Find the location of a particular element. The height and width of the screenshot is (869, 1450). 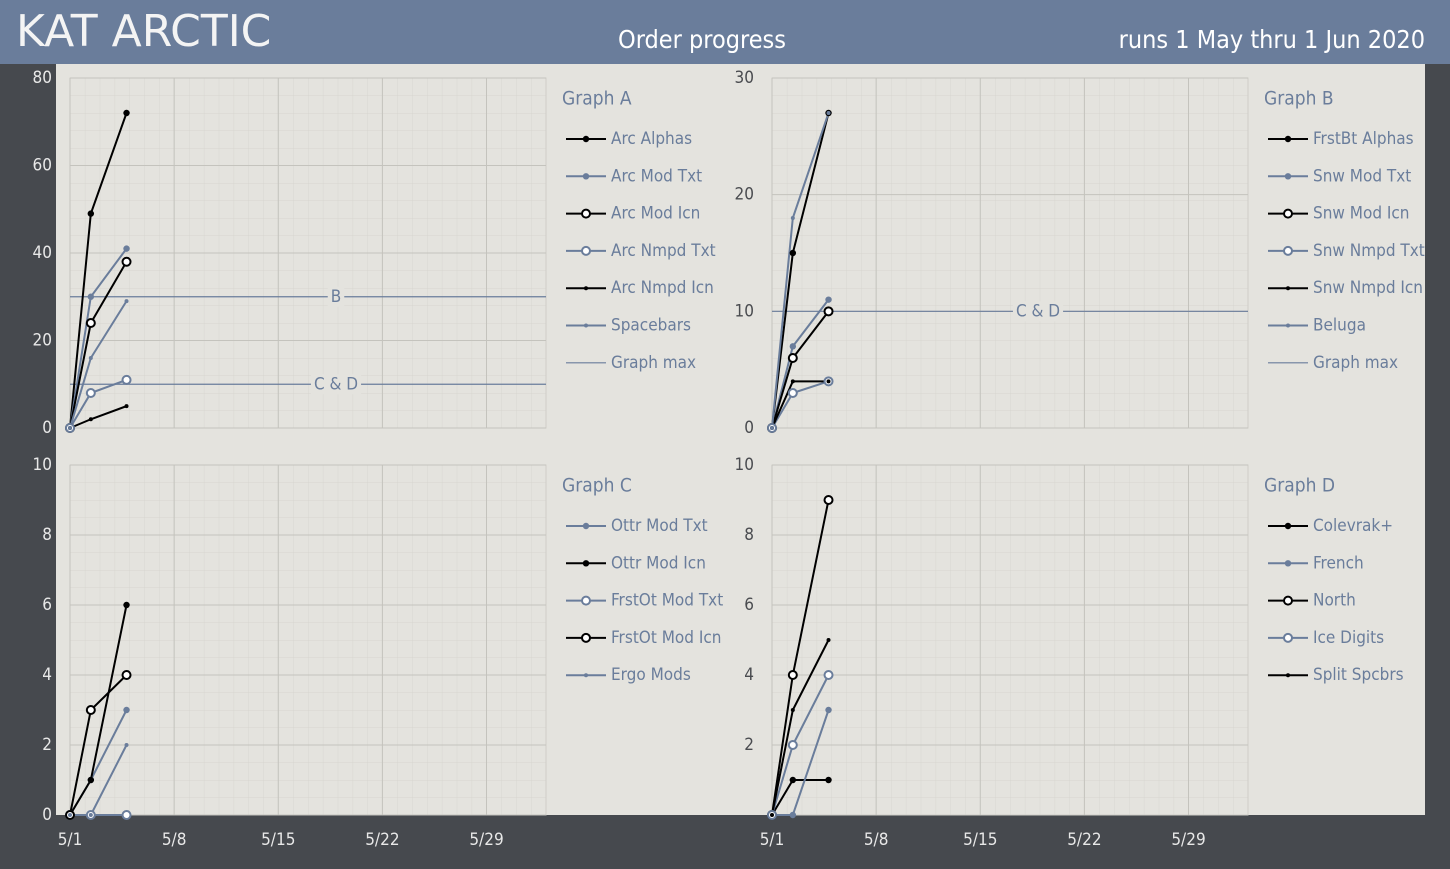

legend-label: Colevrak+ is located at coordinates (1353, 526).